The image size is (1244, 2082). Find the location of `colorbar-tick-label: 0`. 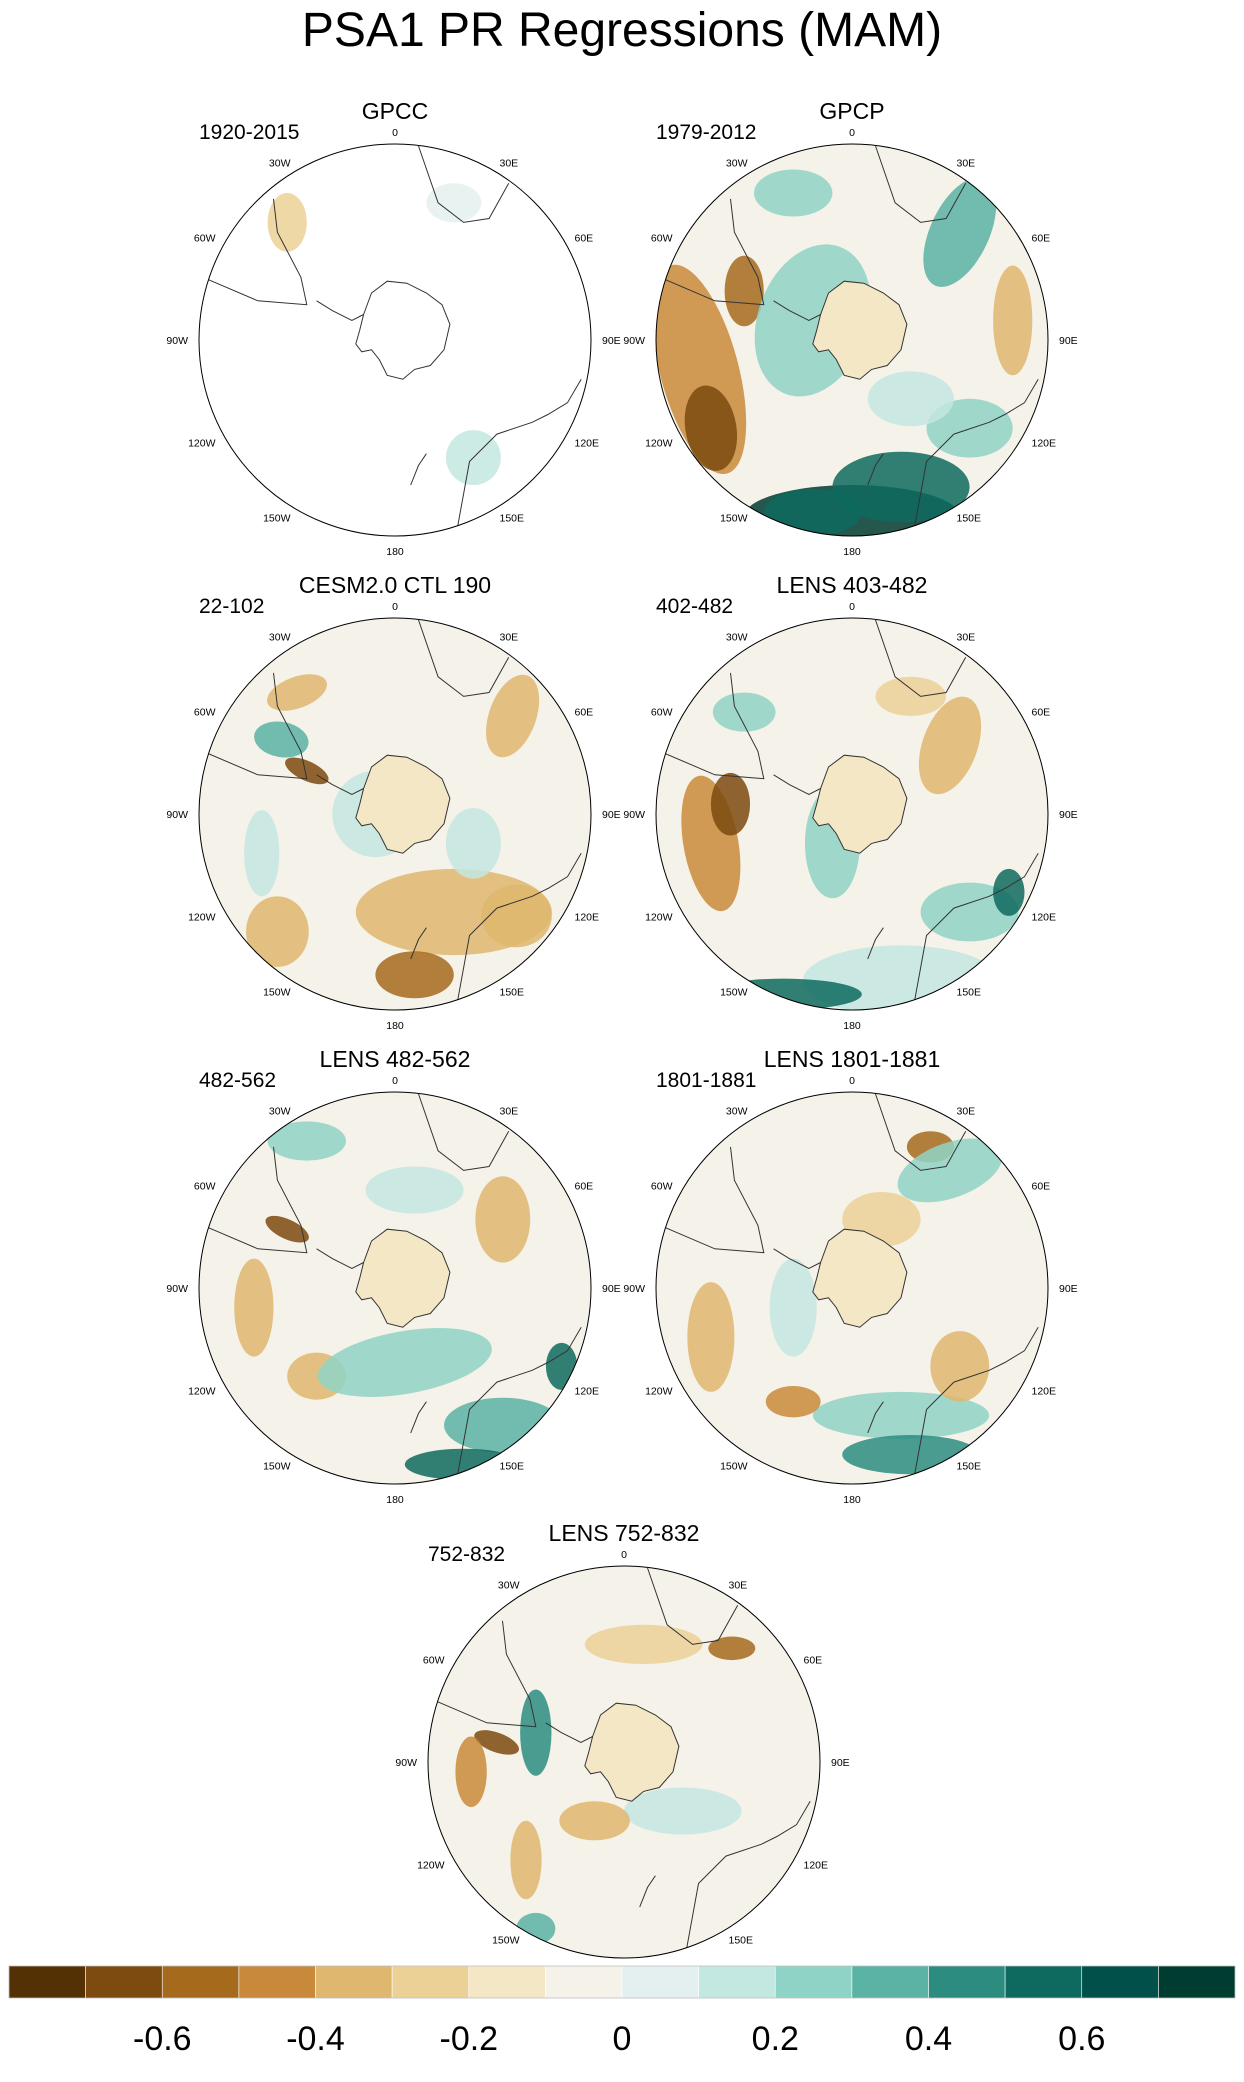

colorbar-tick-label: 0 is located at coordinates (622, 2039).